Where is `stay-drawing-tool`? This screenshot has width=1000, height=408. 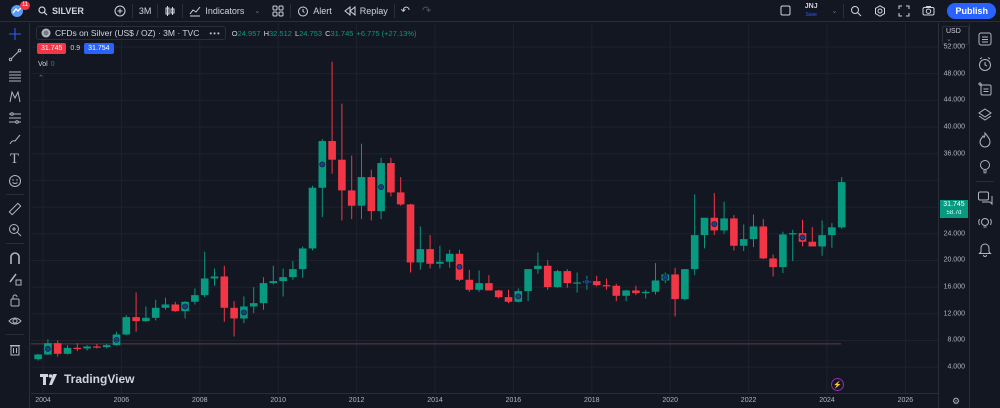 stay-drawing-tool is located at coordinates (15, 279).